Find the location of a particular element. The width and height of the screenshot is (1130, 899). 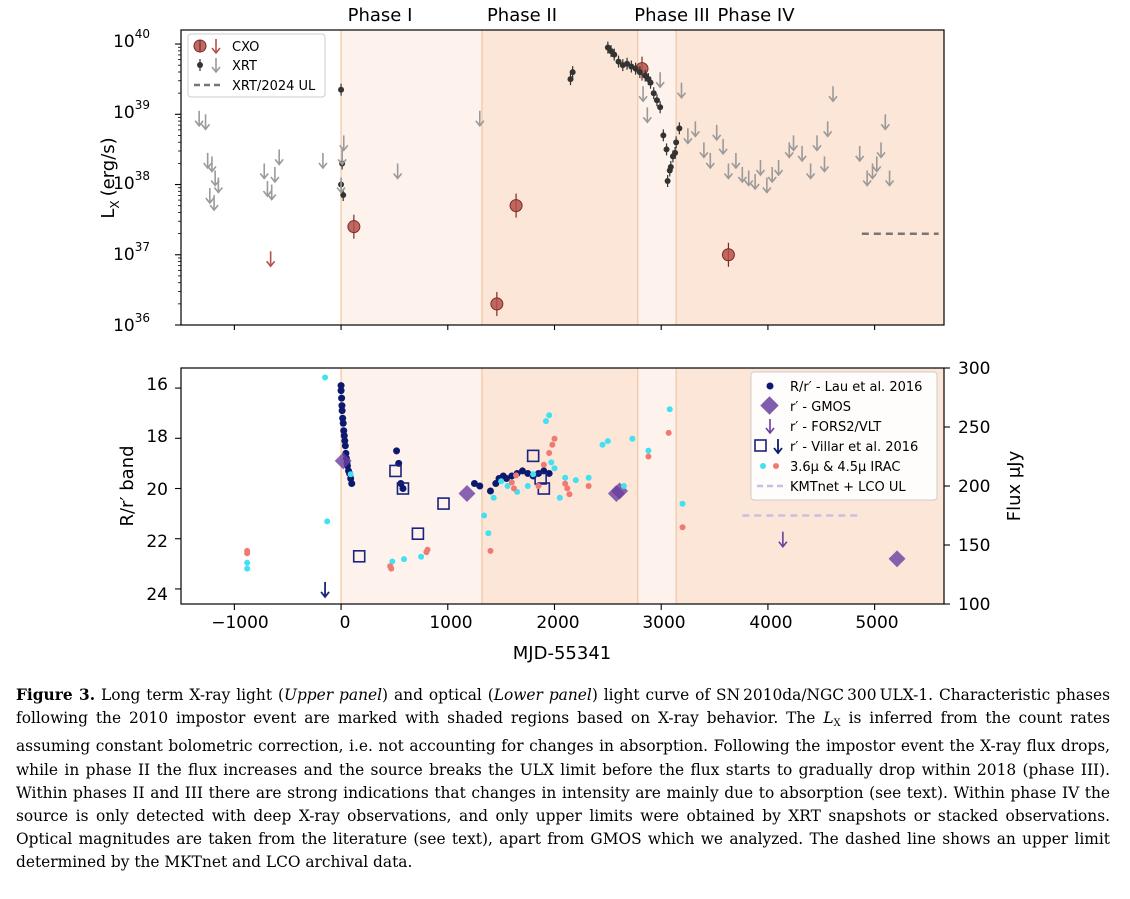

caption-lx: L is located at coordinates (828, 718).